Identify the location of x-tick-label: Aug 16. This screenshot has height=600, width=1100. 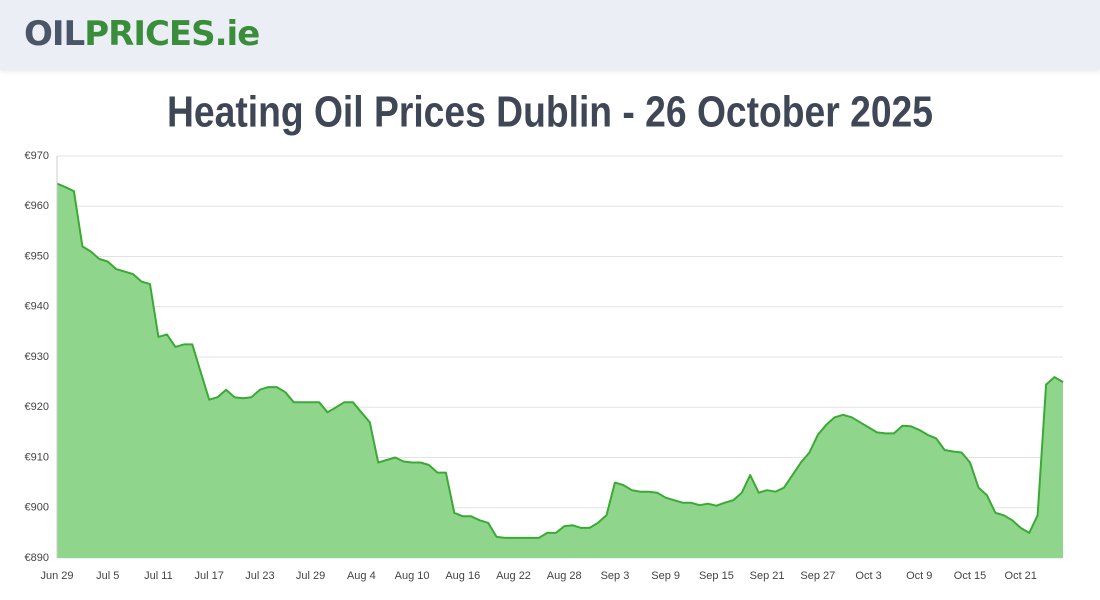
(462, 576).